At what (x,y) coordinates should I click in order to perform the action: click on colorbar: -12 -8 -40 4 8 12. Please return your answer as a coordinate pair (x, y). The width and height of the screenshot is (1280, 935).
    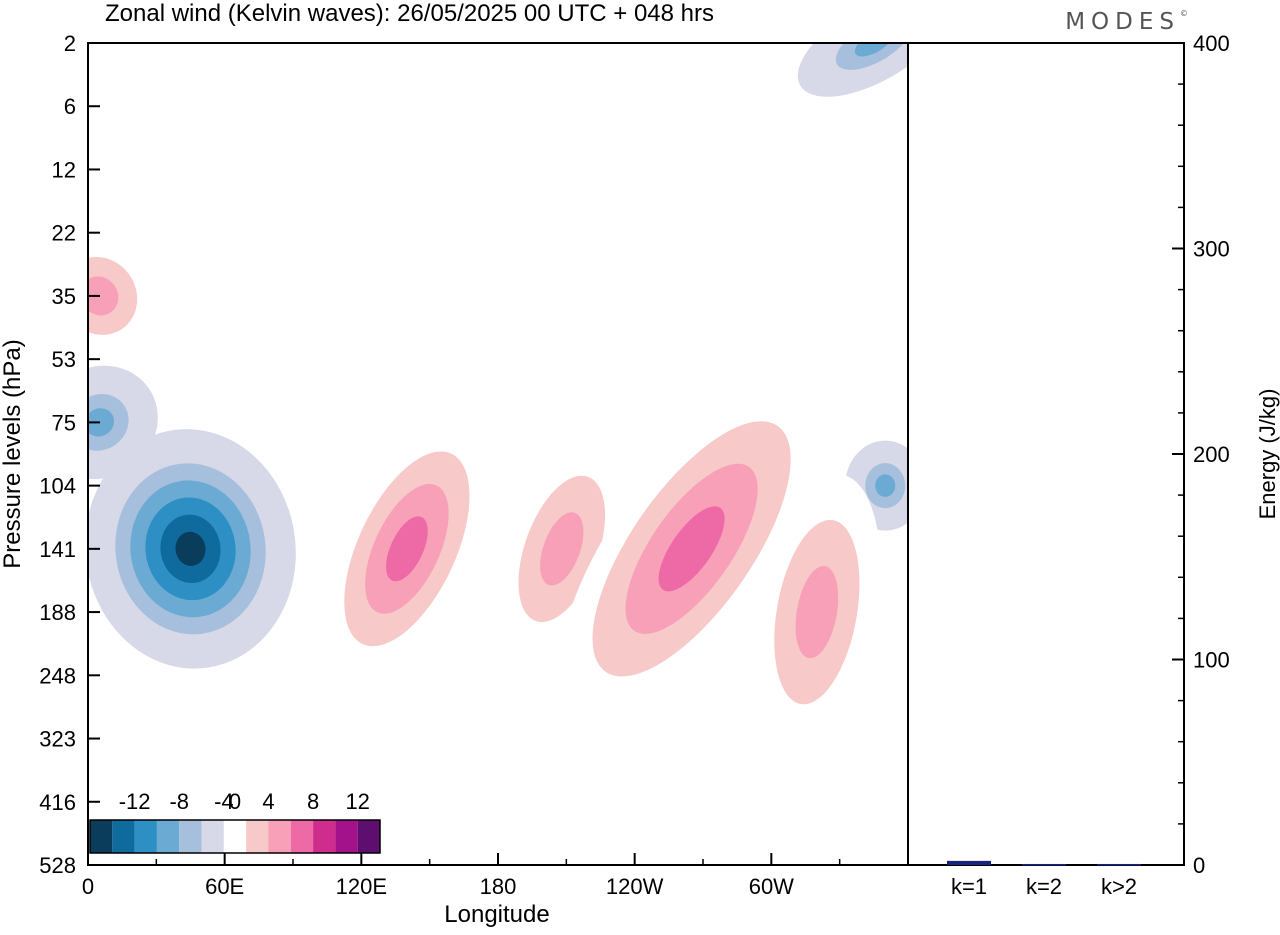
    Looking at the image, I should click on (235, 818).